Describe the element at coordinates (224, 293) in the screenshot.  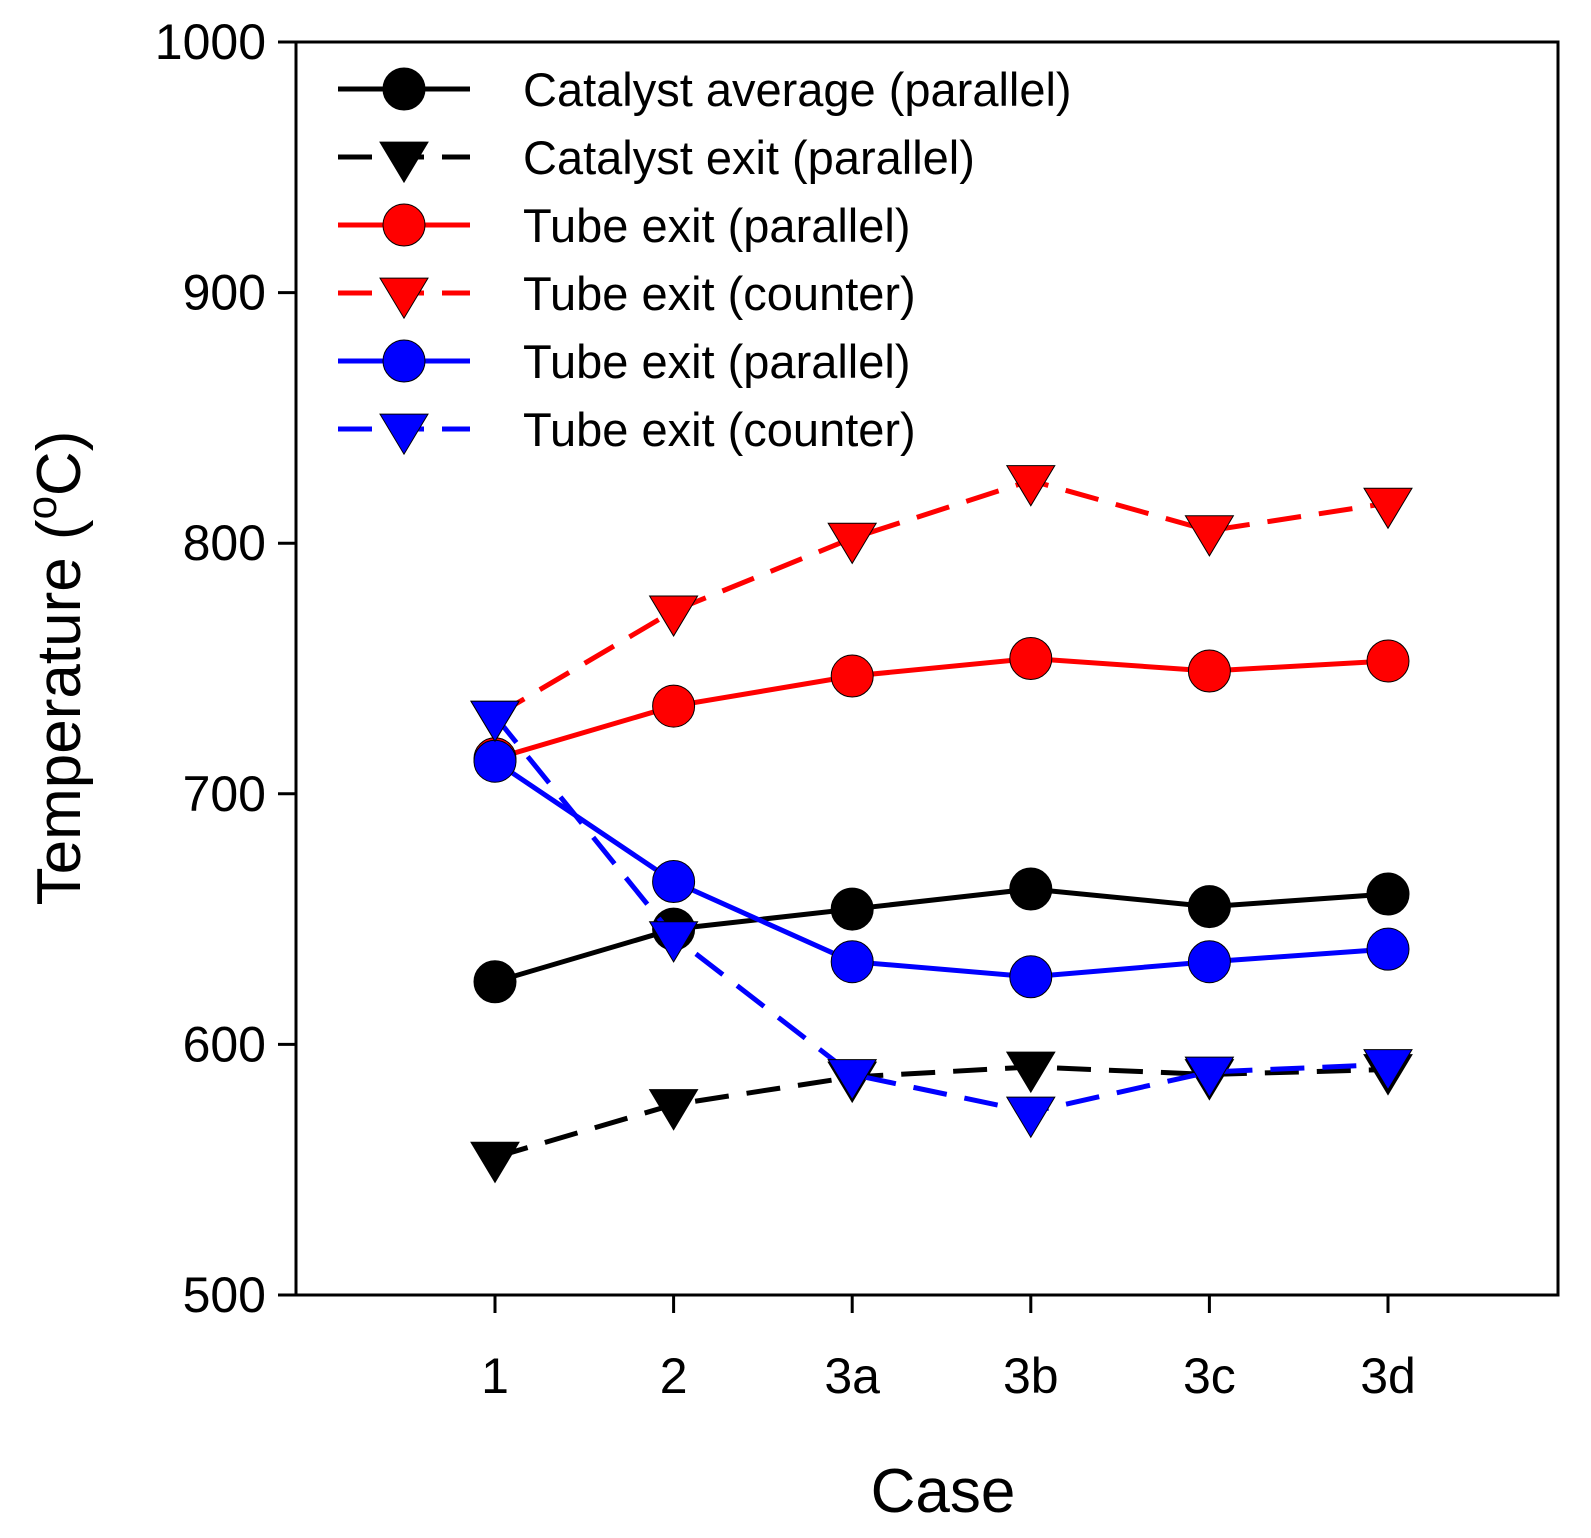
I see `y-tick-label: 900` at that location.